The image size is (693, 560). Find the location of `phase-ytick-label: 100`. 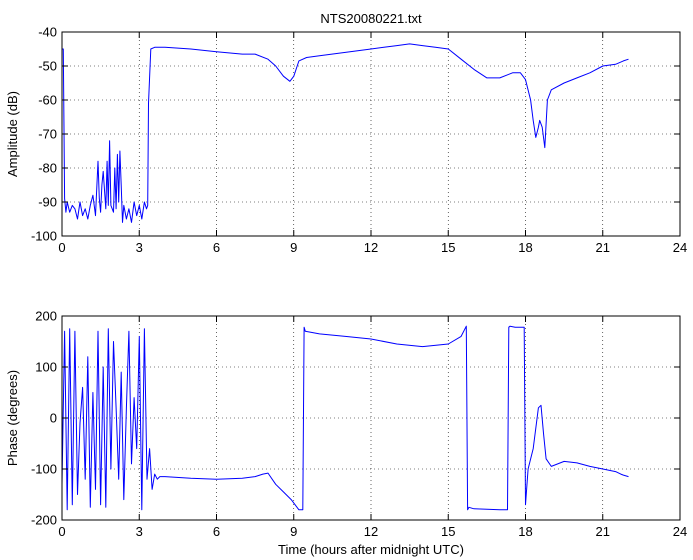

phase-ytick-label: 100 is located at coordinates (46, 367).